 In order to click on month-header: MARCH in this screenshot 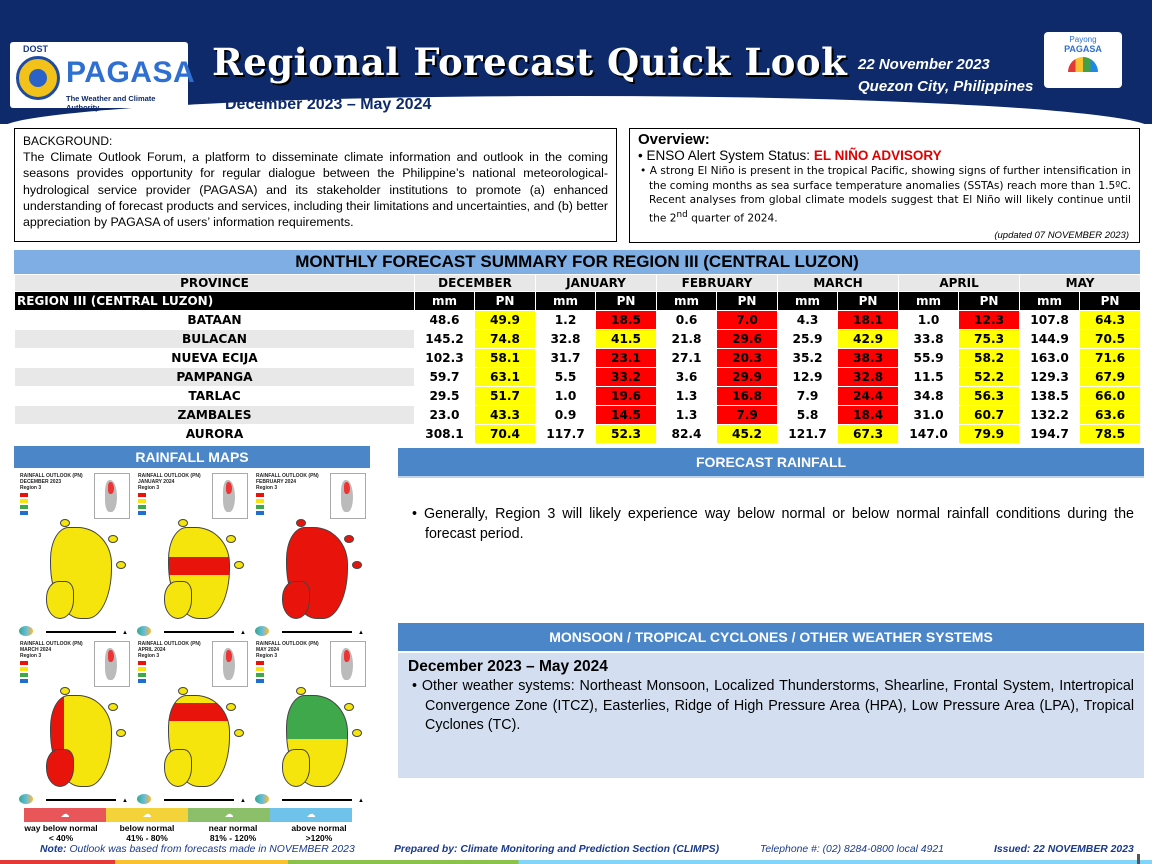, I will do `click(838, 283)`.